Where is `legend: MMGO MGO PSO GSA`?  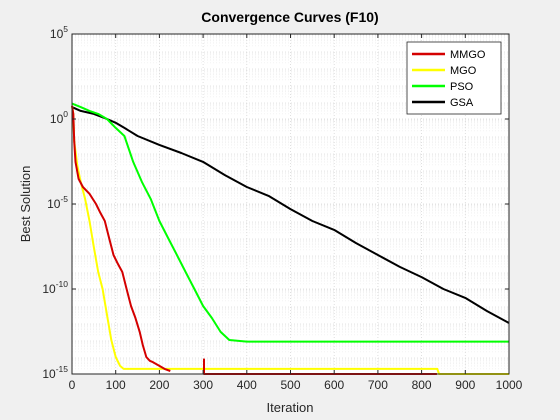 legend: MMGO MGO PSO GSA is located at coordinates (454, 78).